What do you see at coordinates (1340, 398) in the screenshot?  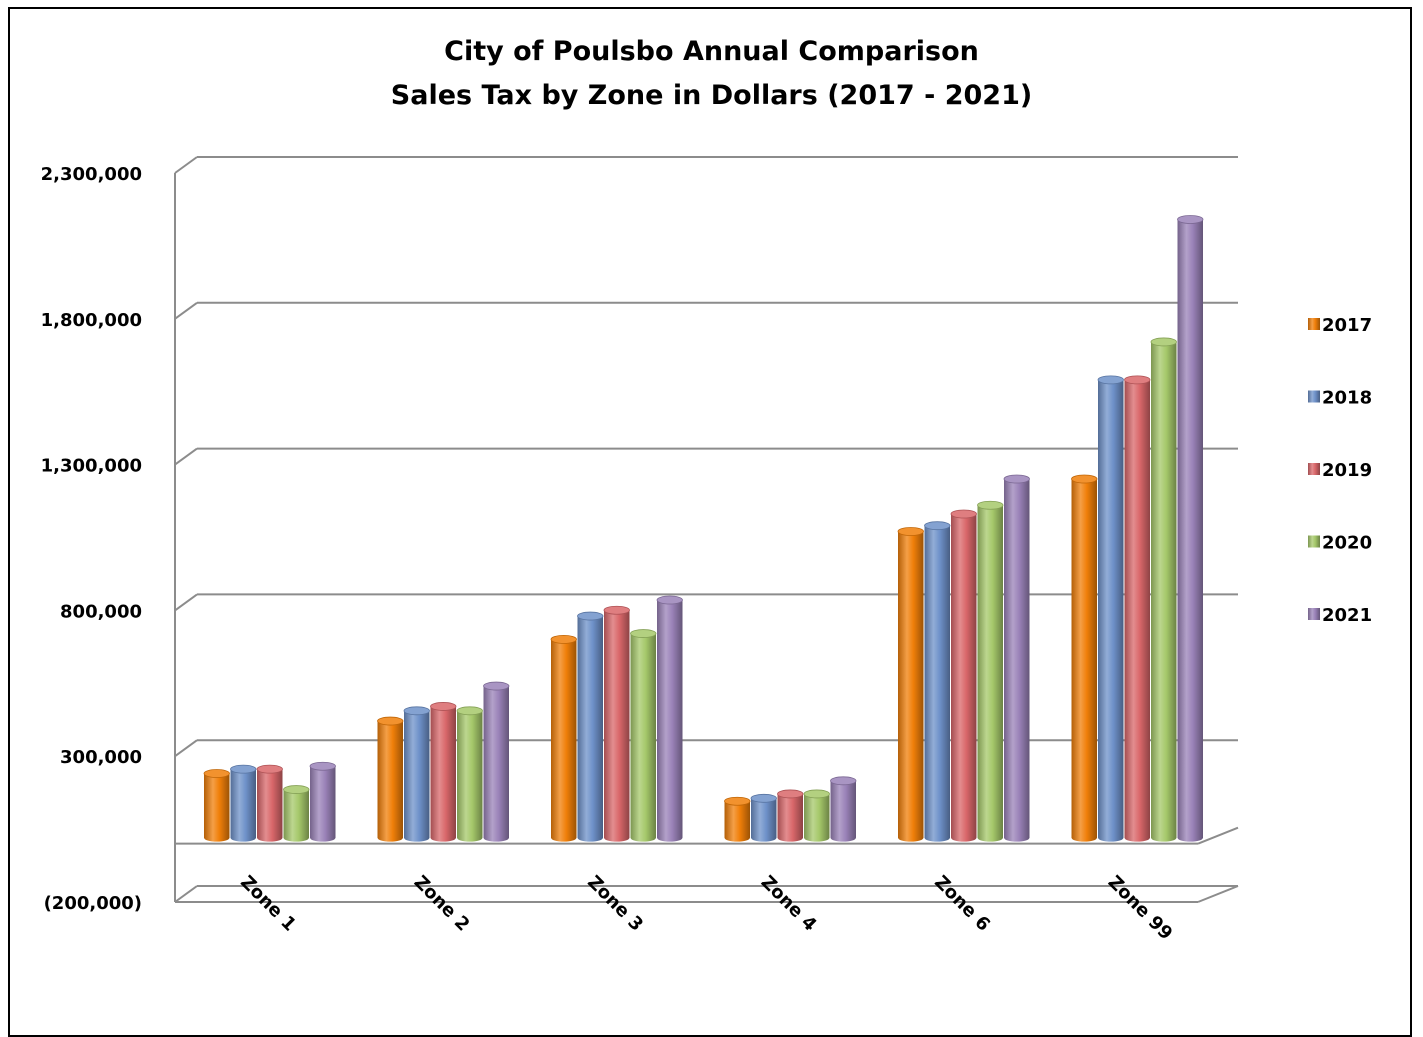 I see `legend-item-2018: 2018` at bounding box center [1340, 398].